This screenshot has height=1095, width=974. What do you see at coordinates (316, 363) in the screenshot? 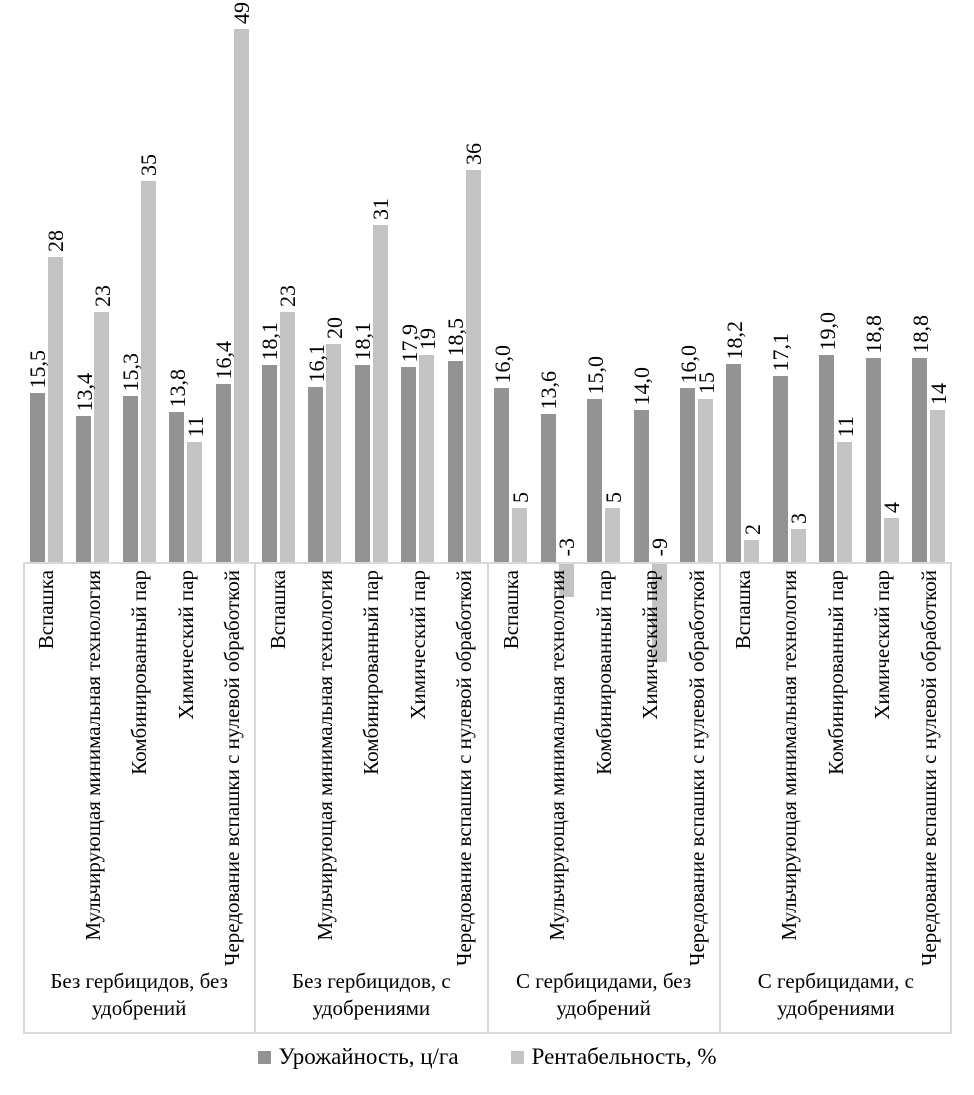
I see `value-label: 16,1` at bounding box center [316, 363].